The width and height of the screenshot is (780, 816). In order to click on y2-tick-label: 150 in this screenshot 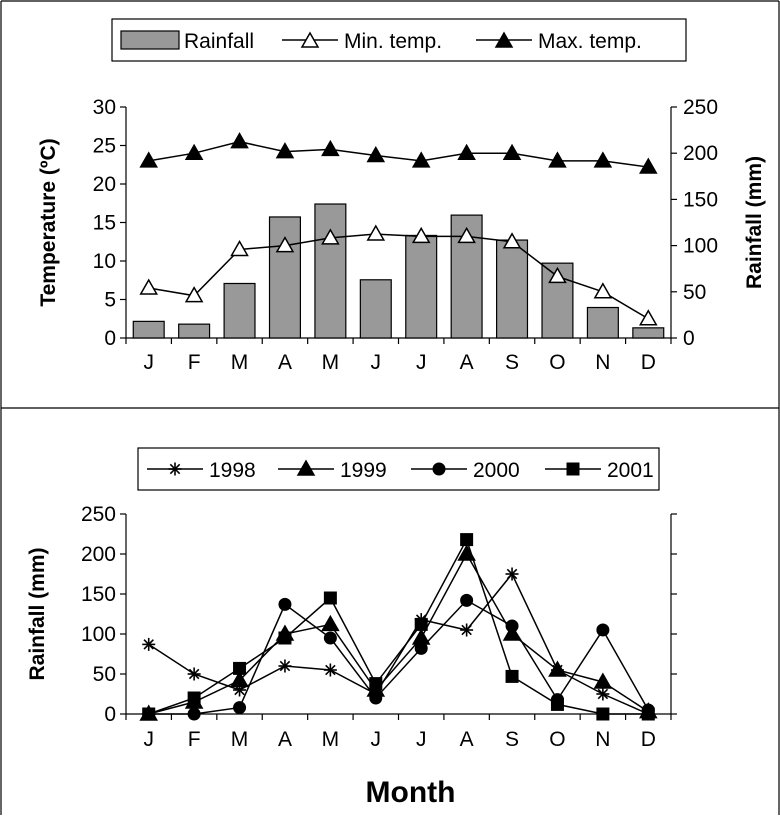, I will do `click(700, 199)`.